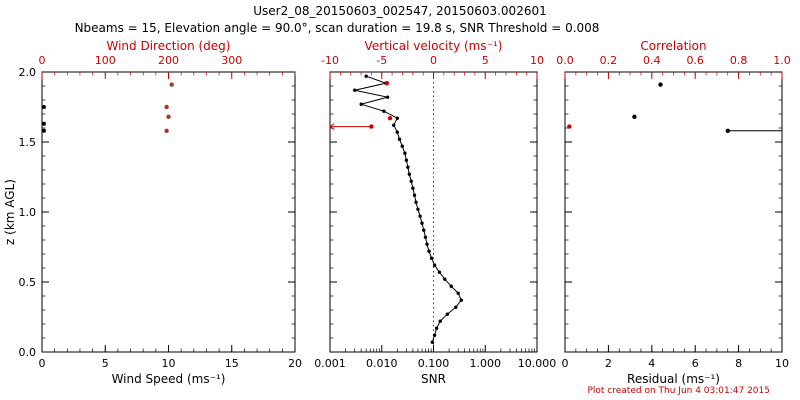  I want to click on wind-panel-bottom-label: Wind Speed (ms⁻¹), so click(169, 379).